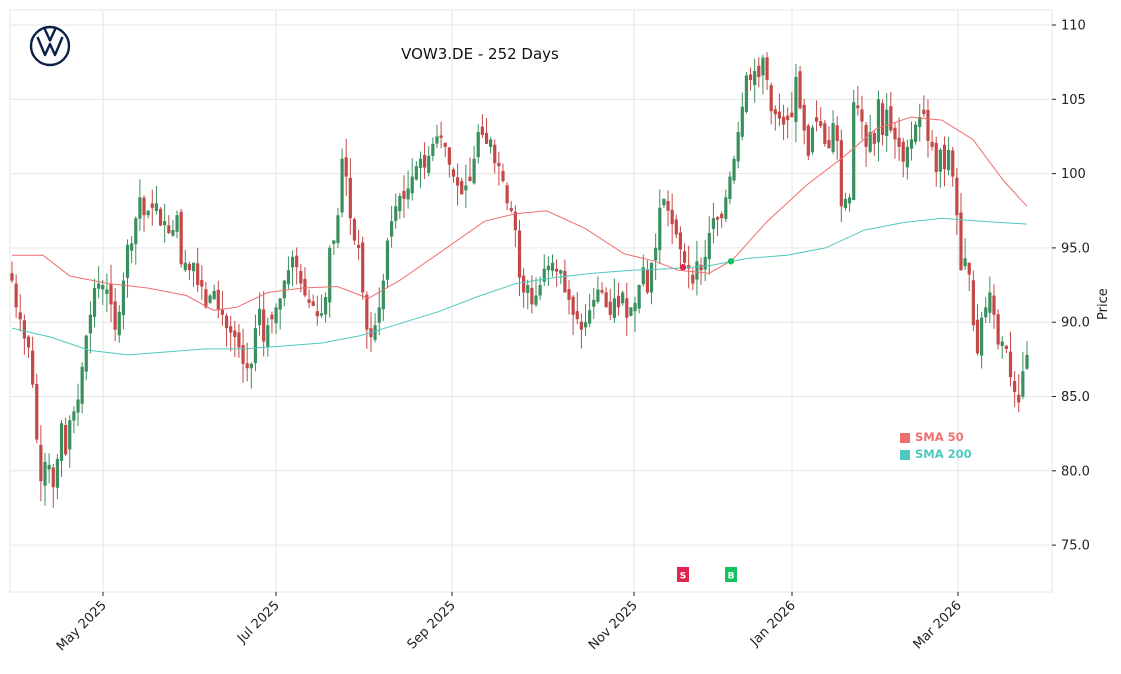 The width and height of the screenshot is (1121, 674). What do you see at coordinates (905, 454) in the screenshot?
I see `sma200-swatch-icon` at bounding box center [905, 454].